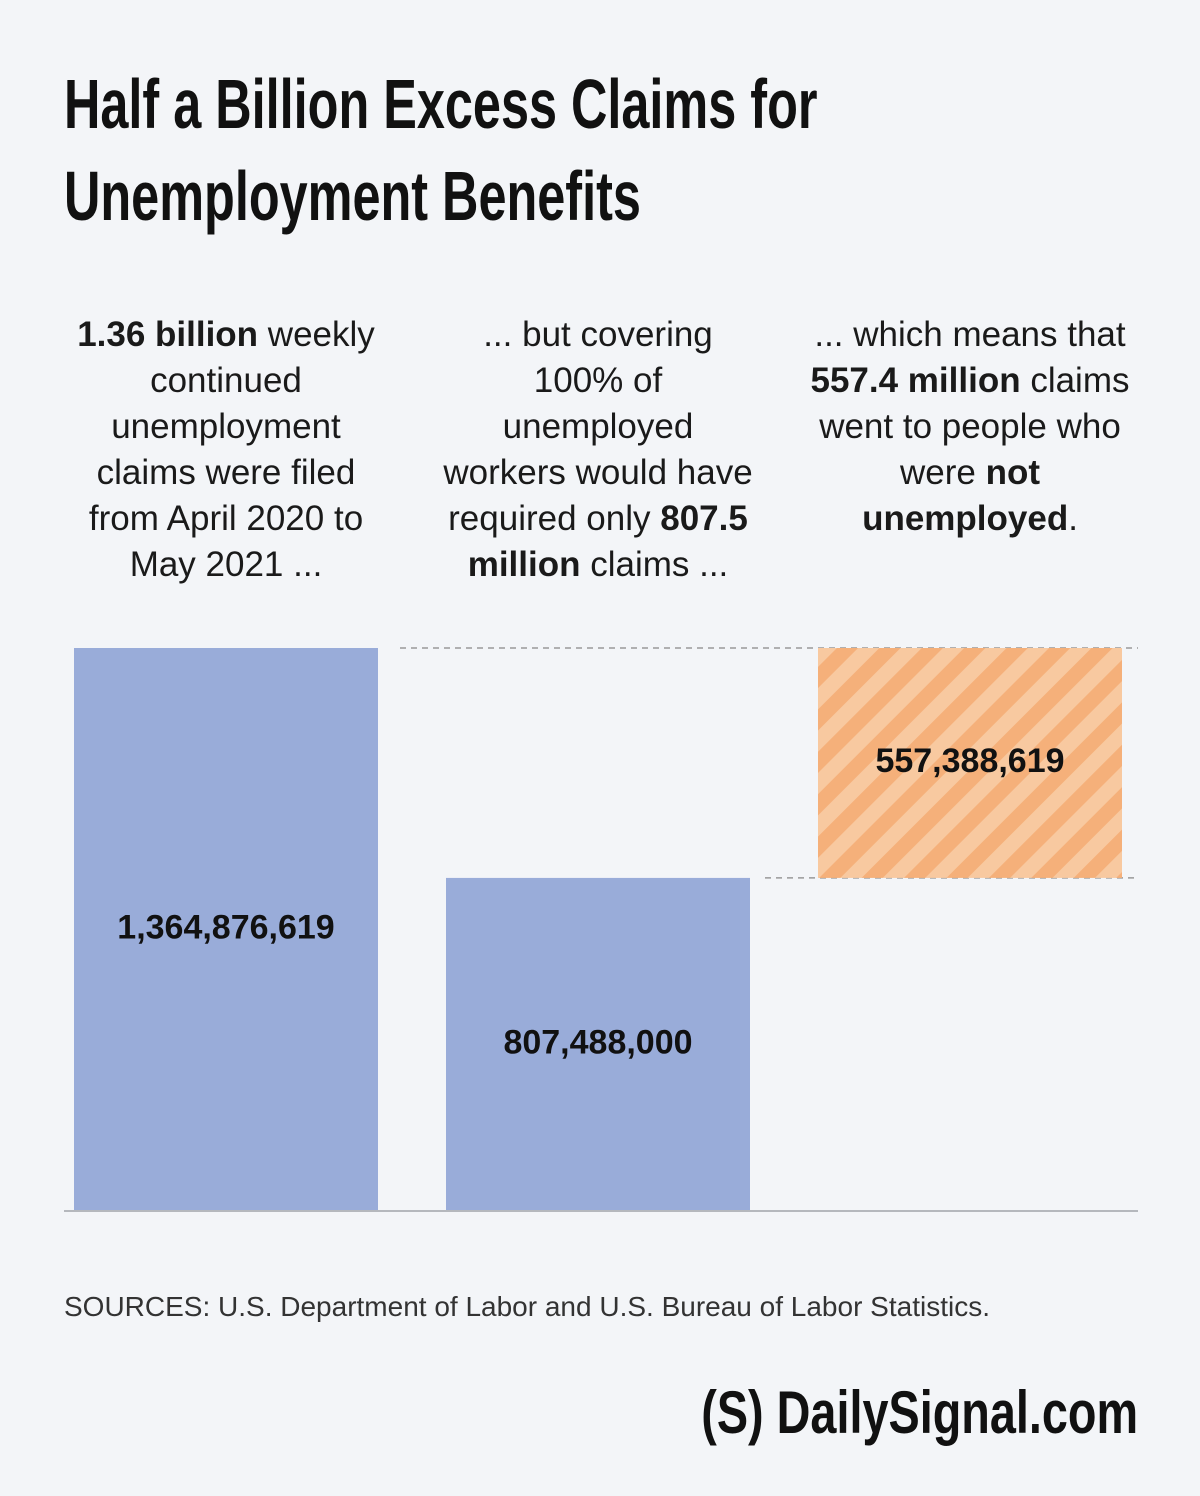 This screenshot has height=1496, width=1200. I want to click on value-label: 807,488,000, so click(597, 1042).